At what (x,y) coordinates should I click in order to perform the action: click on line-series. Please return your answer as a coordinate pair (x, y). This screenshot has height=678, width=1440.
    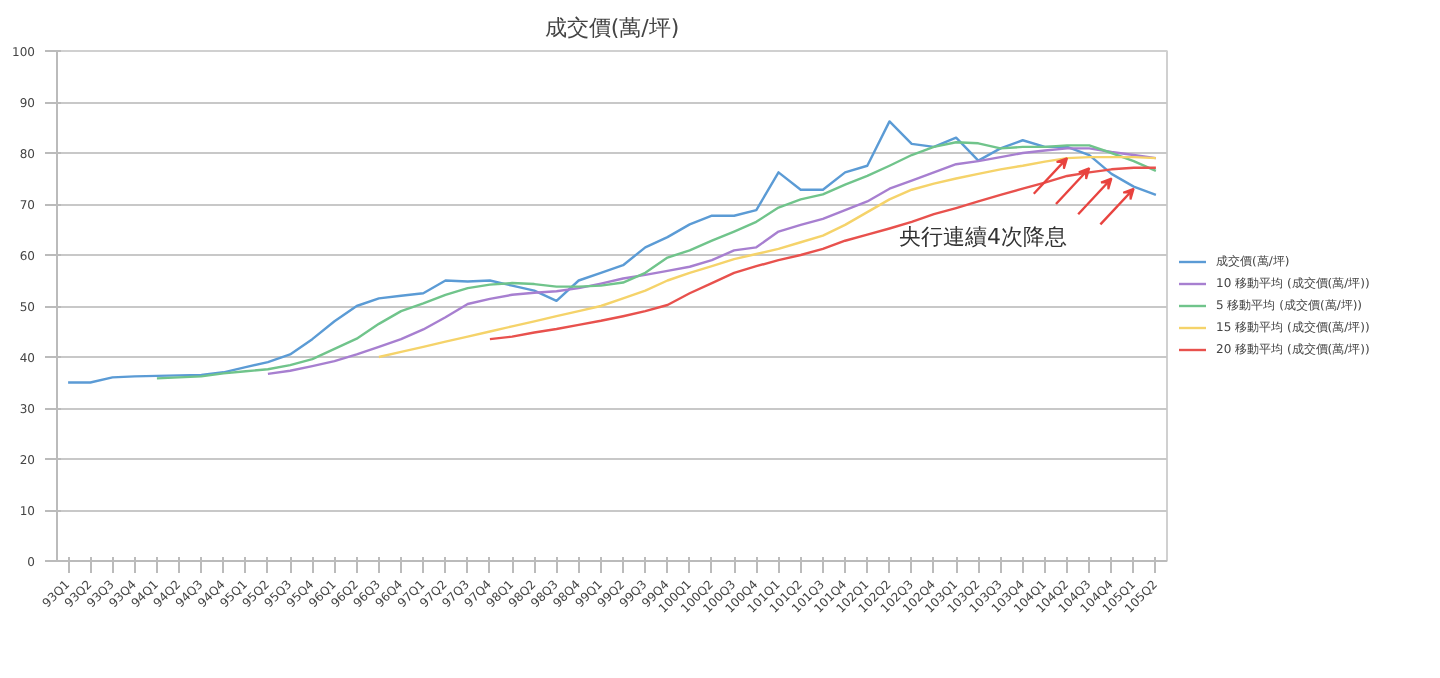
    Looking at the image, I should click on (823, 253).